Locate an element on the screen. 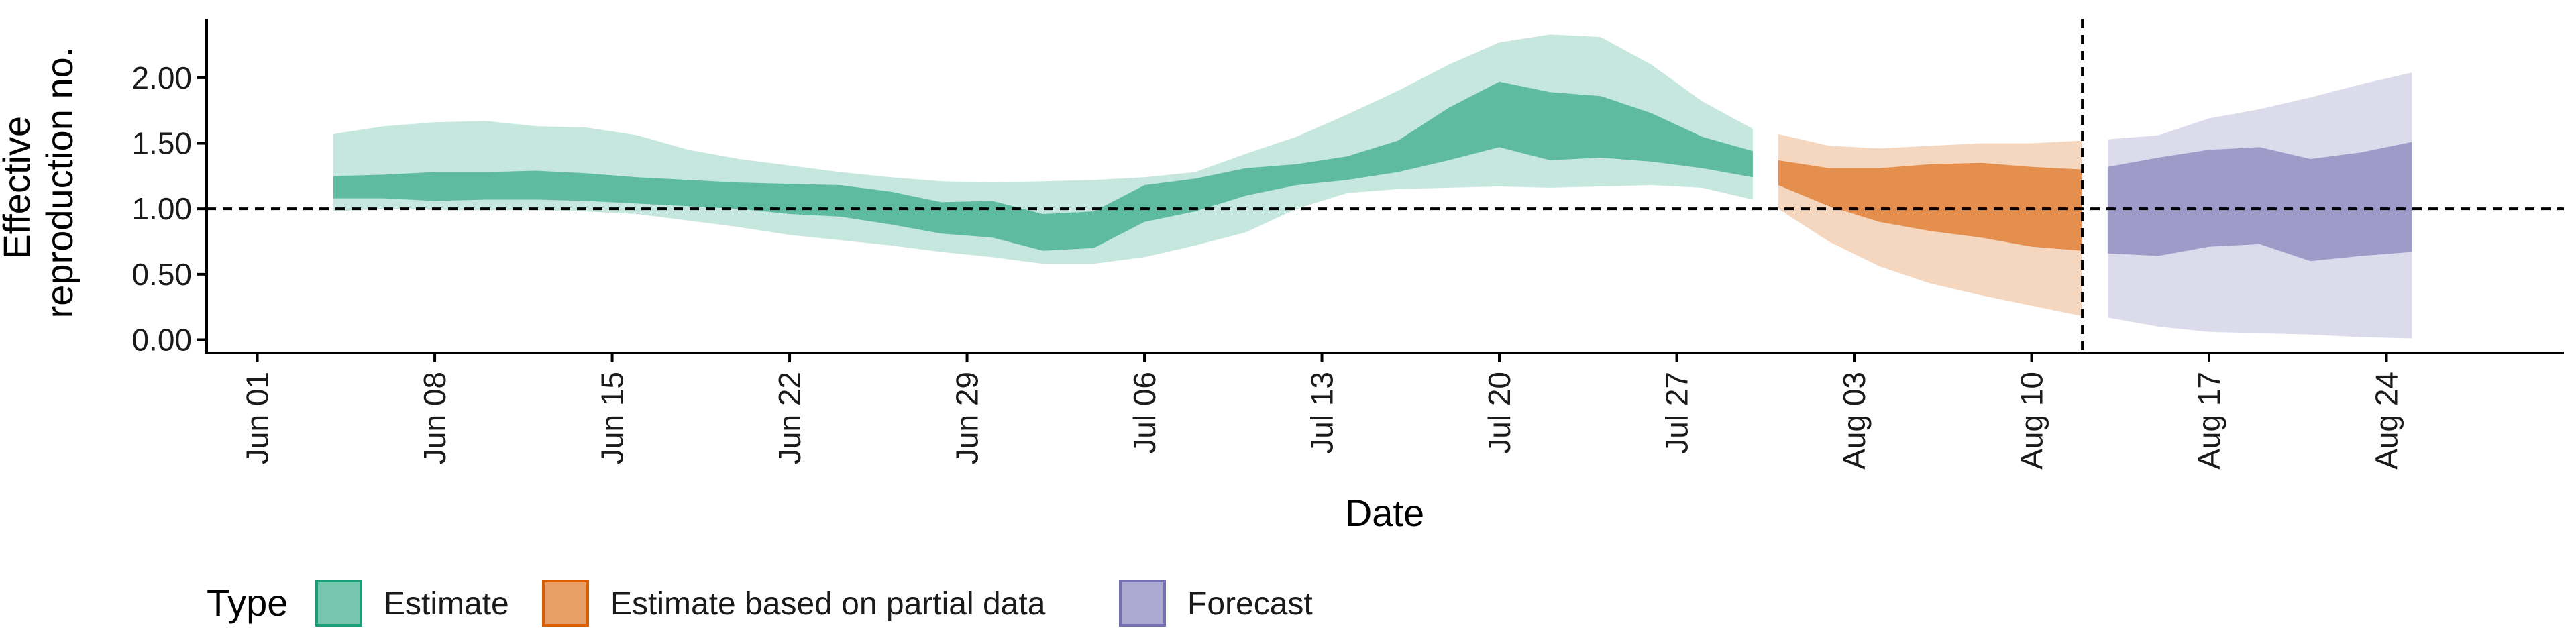 Image resolution: width=2576 pixels, height=644 pixels. band-50-estimate-based-on-partial-data is located at coordinates (1930, 205).